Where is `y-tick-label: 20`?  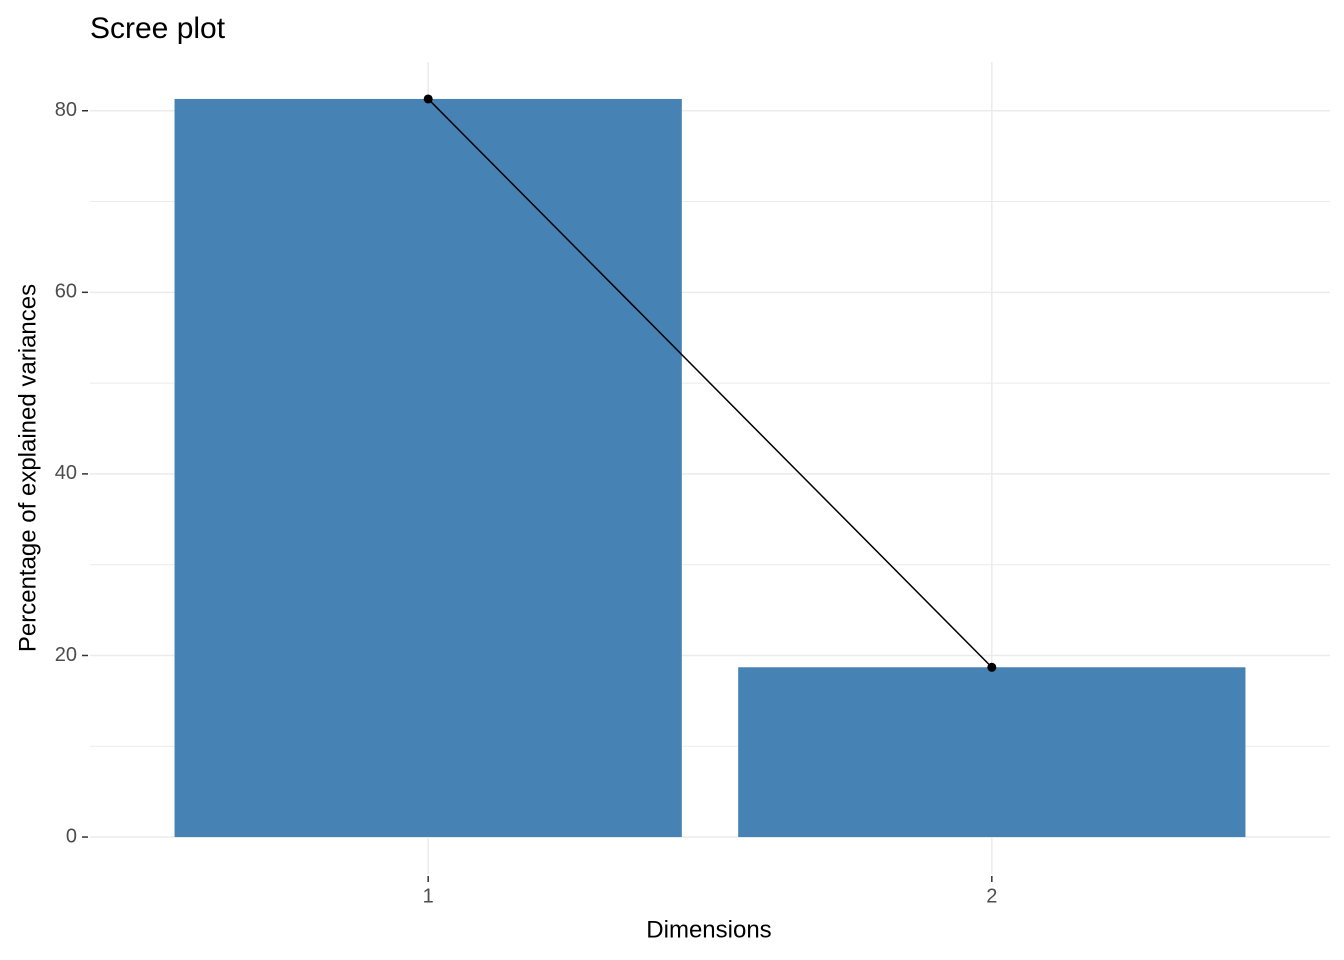 y-tick-label: 20 is located at coordinates (66, 655).